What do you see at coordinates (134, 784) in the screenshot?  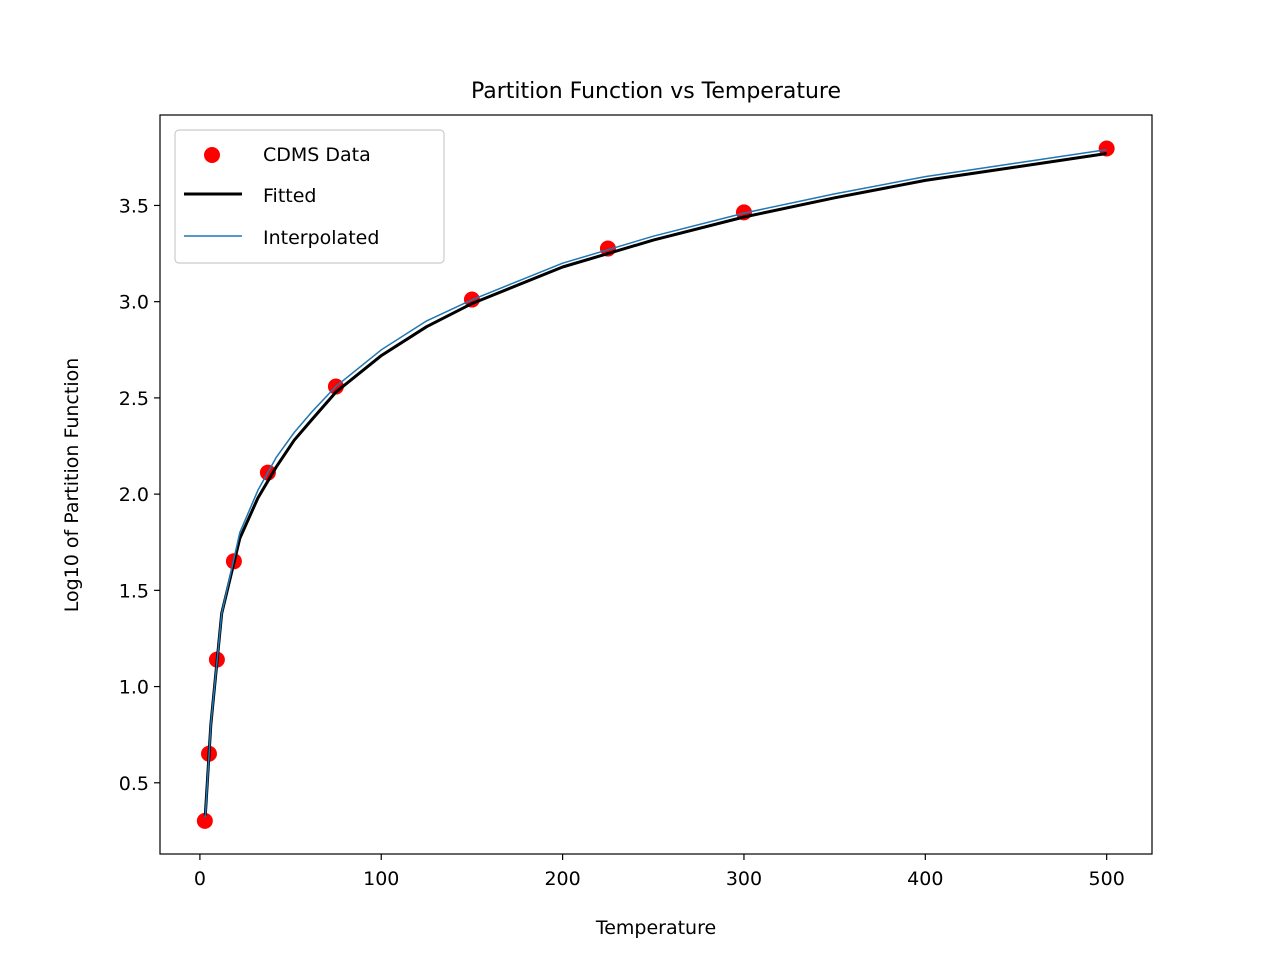 I see `y-tick-label: 0.5` at bounding box center [134, 784].